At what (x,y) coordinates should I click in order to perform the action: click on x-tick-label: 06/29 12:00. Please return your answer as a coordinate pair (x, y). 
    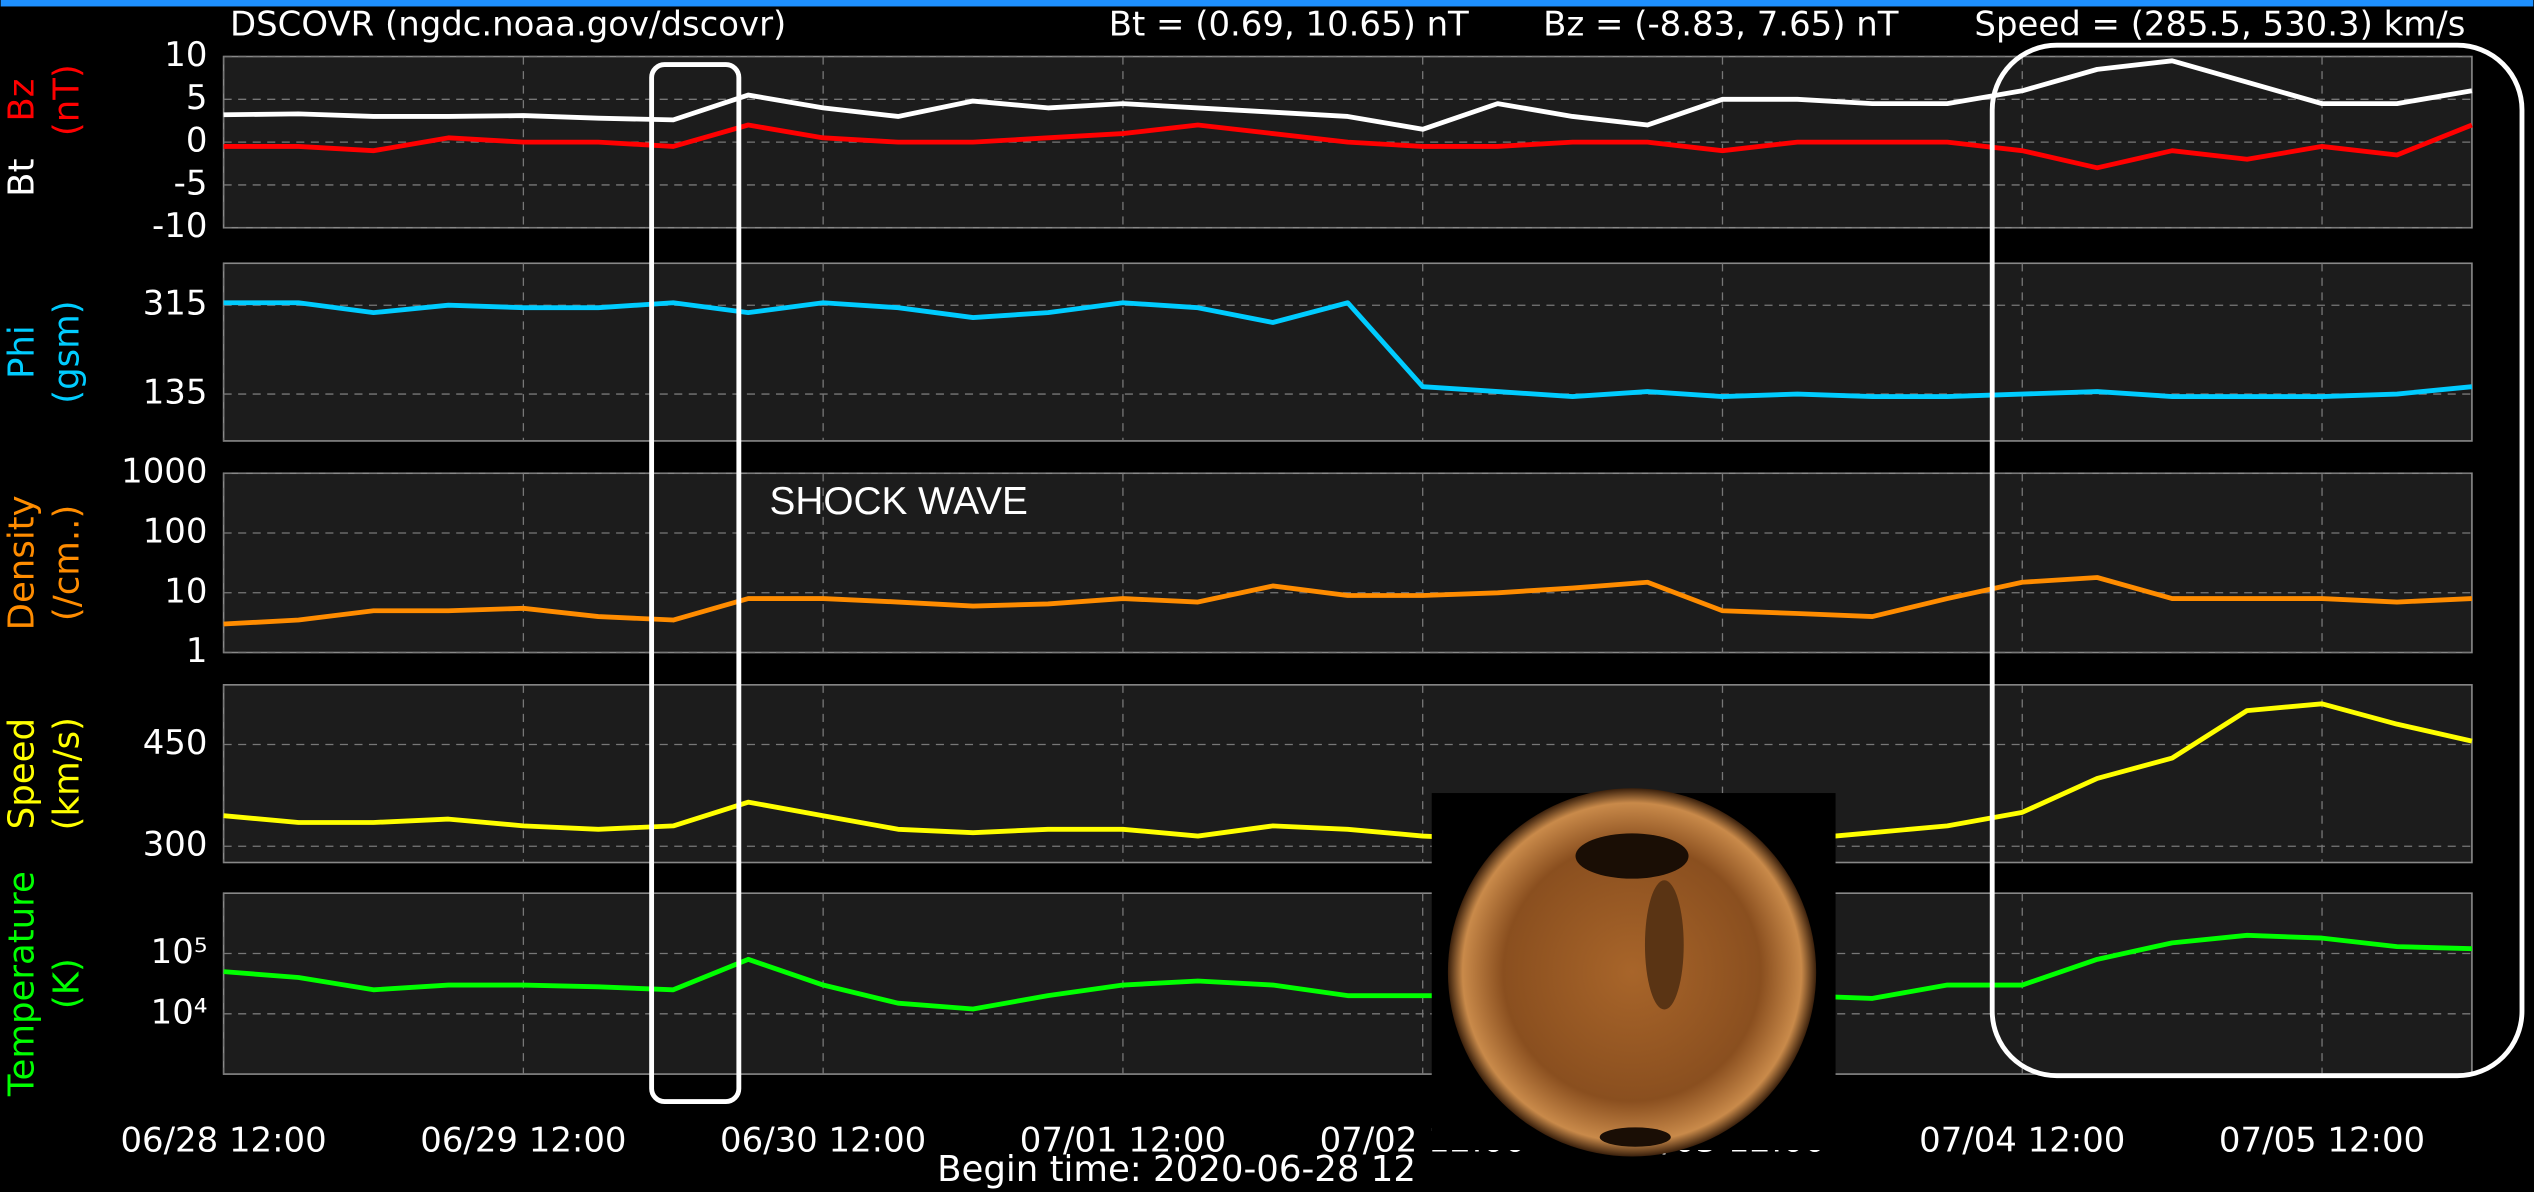
    Looking at the image, I should click on (523, 1139).